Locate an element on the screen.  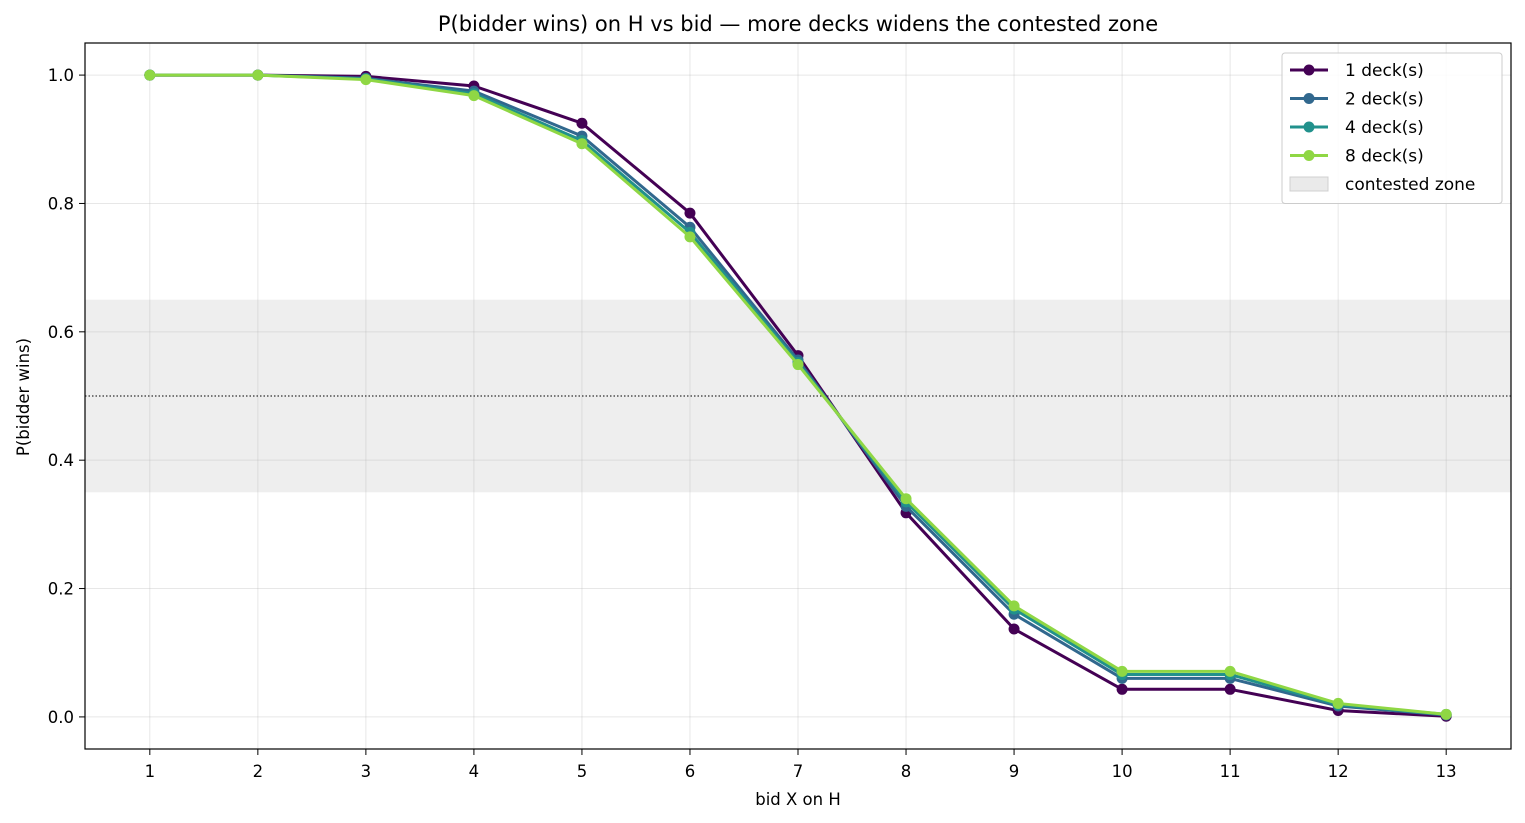
legend-entry: 2 deck(s) is located at coordinates (1357, 100).